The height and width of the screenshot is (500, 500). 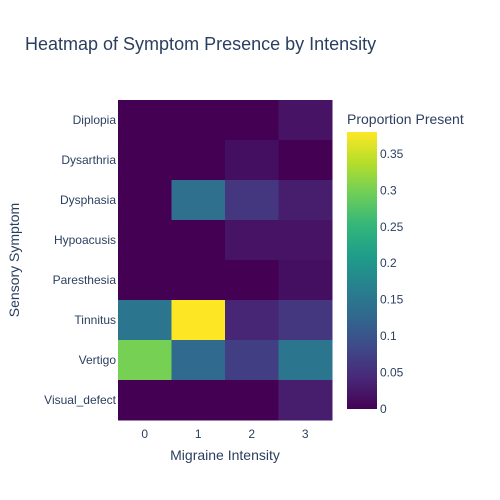 What do you see at coordinates (14, 260) in the screenshot?
I see `y-axis-title: Sensory Symptom` at bounding box center [14, 260].